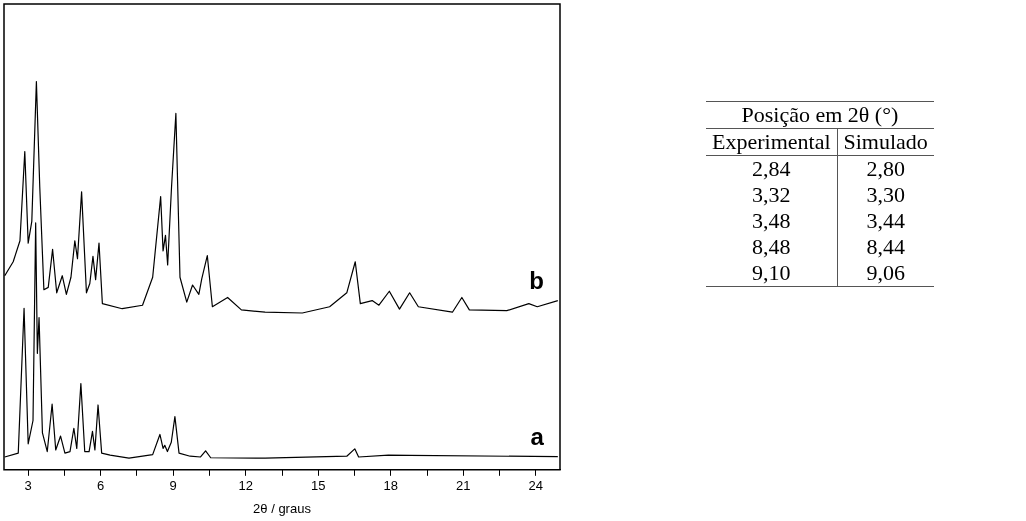  Describe the element at coordinates (820, 115) in the screenshot. I see `text: Posição em 2θ (°)` at that location.